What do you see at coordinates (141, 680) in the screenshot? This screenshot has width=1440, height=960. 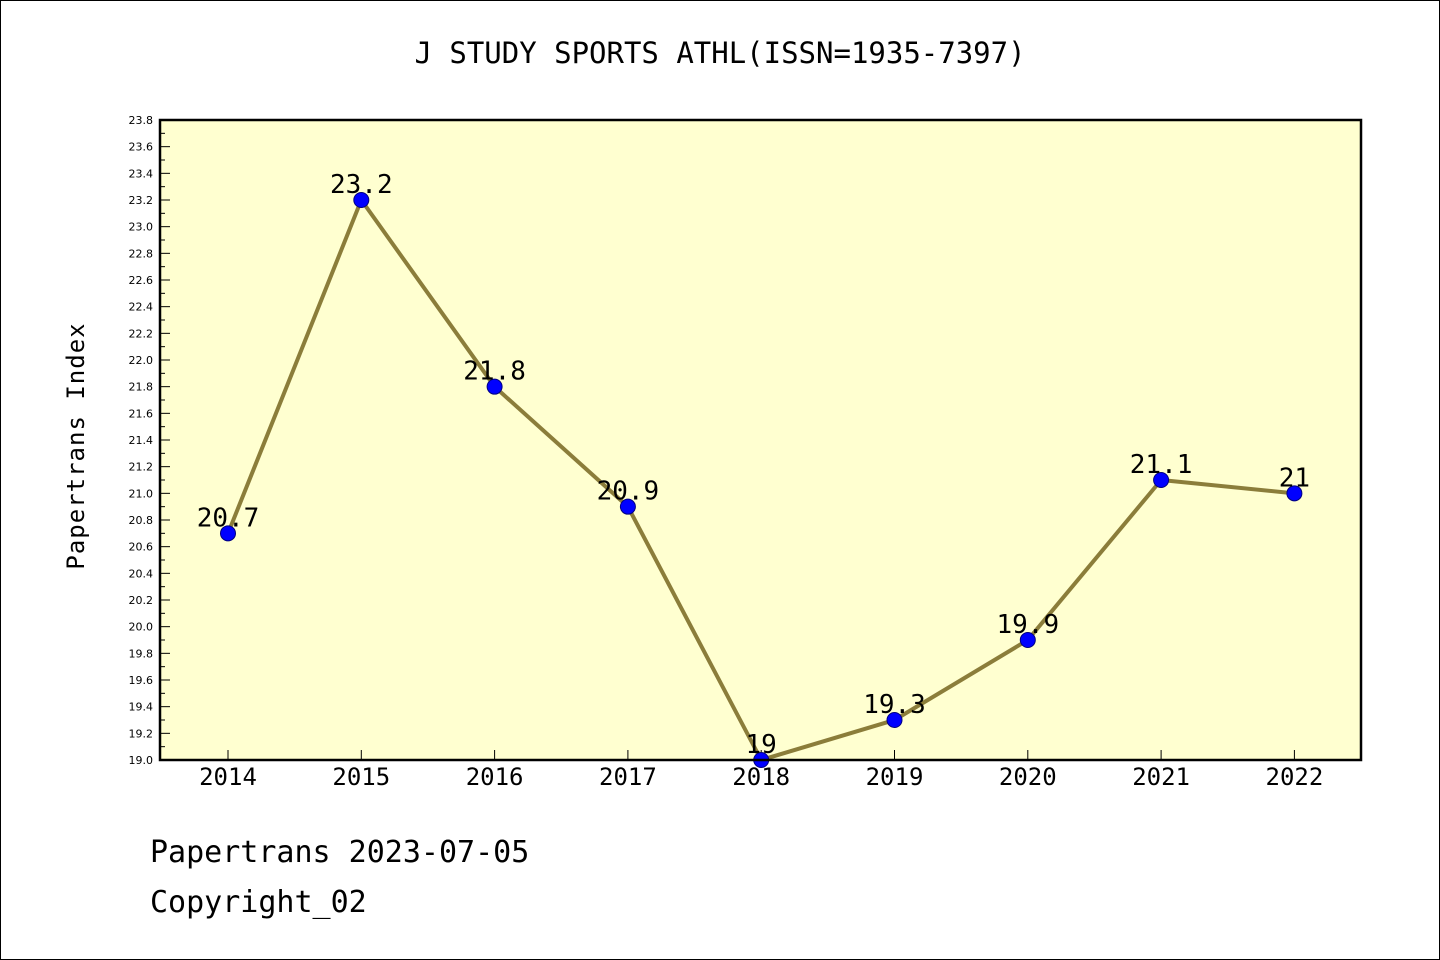 I see `y-tick-label: 19.6` at bounding box center [141, 680].